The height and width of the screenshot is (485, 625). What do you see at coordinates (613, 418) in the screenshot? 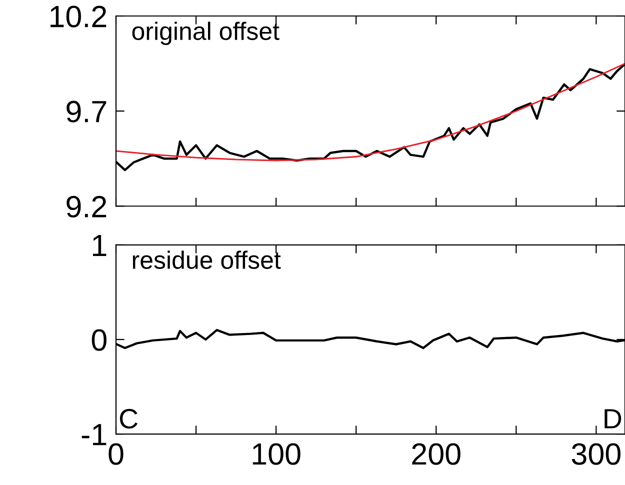
I see `annotation: D` at bounding box center [613, 418].